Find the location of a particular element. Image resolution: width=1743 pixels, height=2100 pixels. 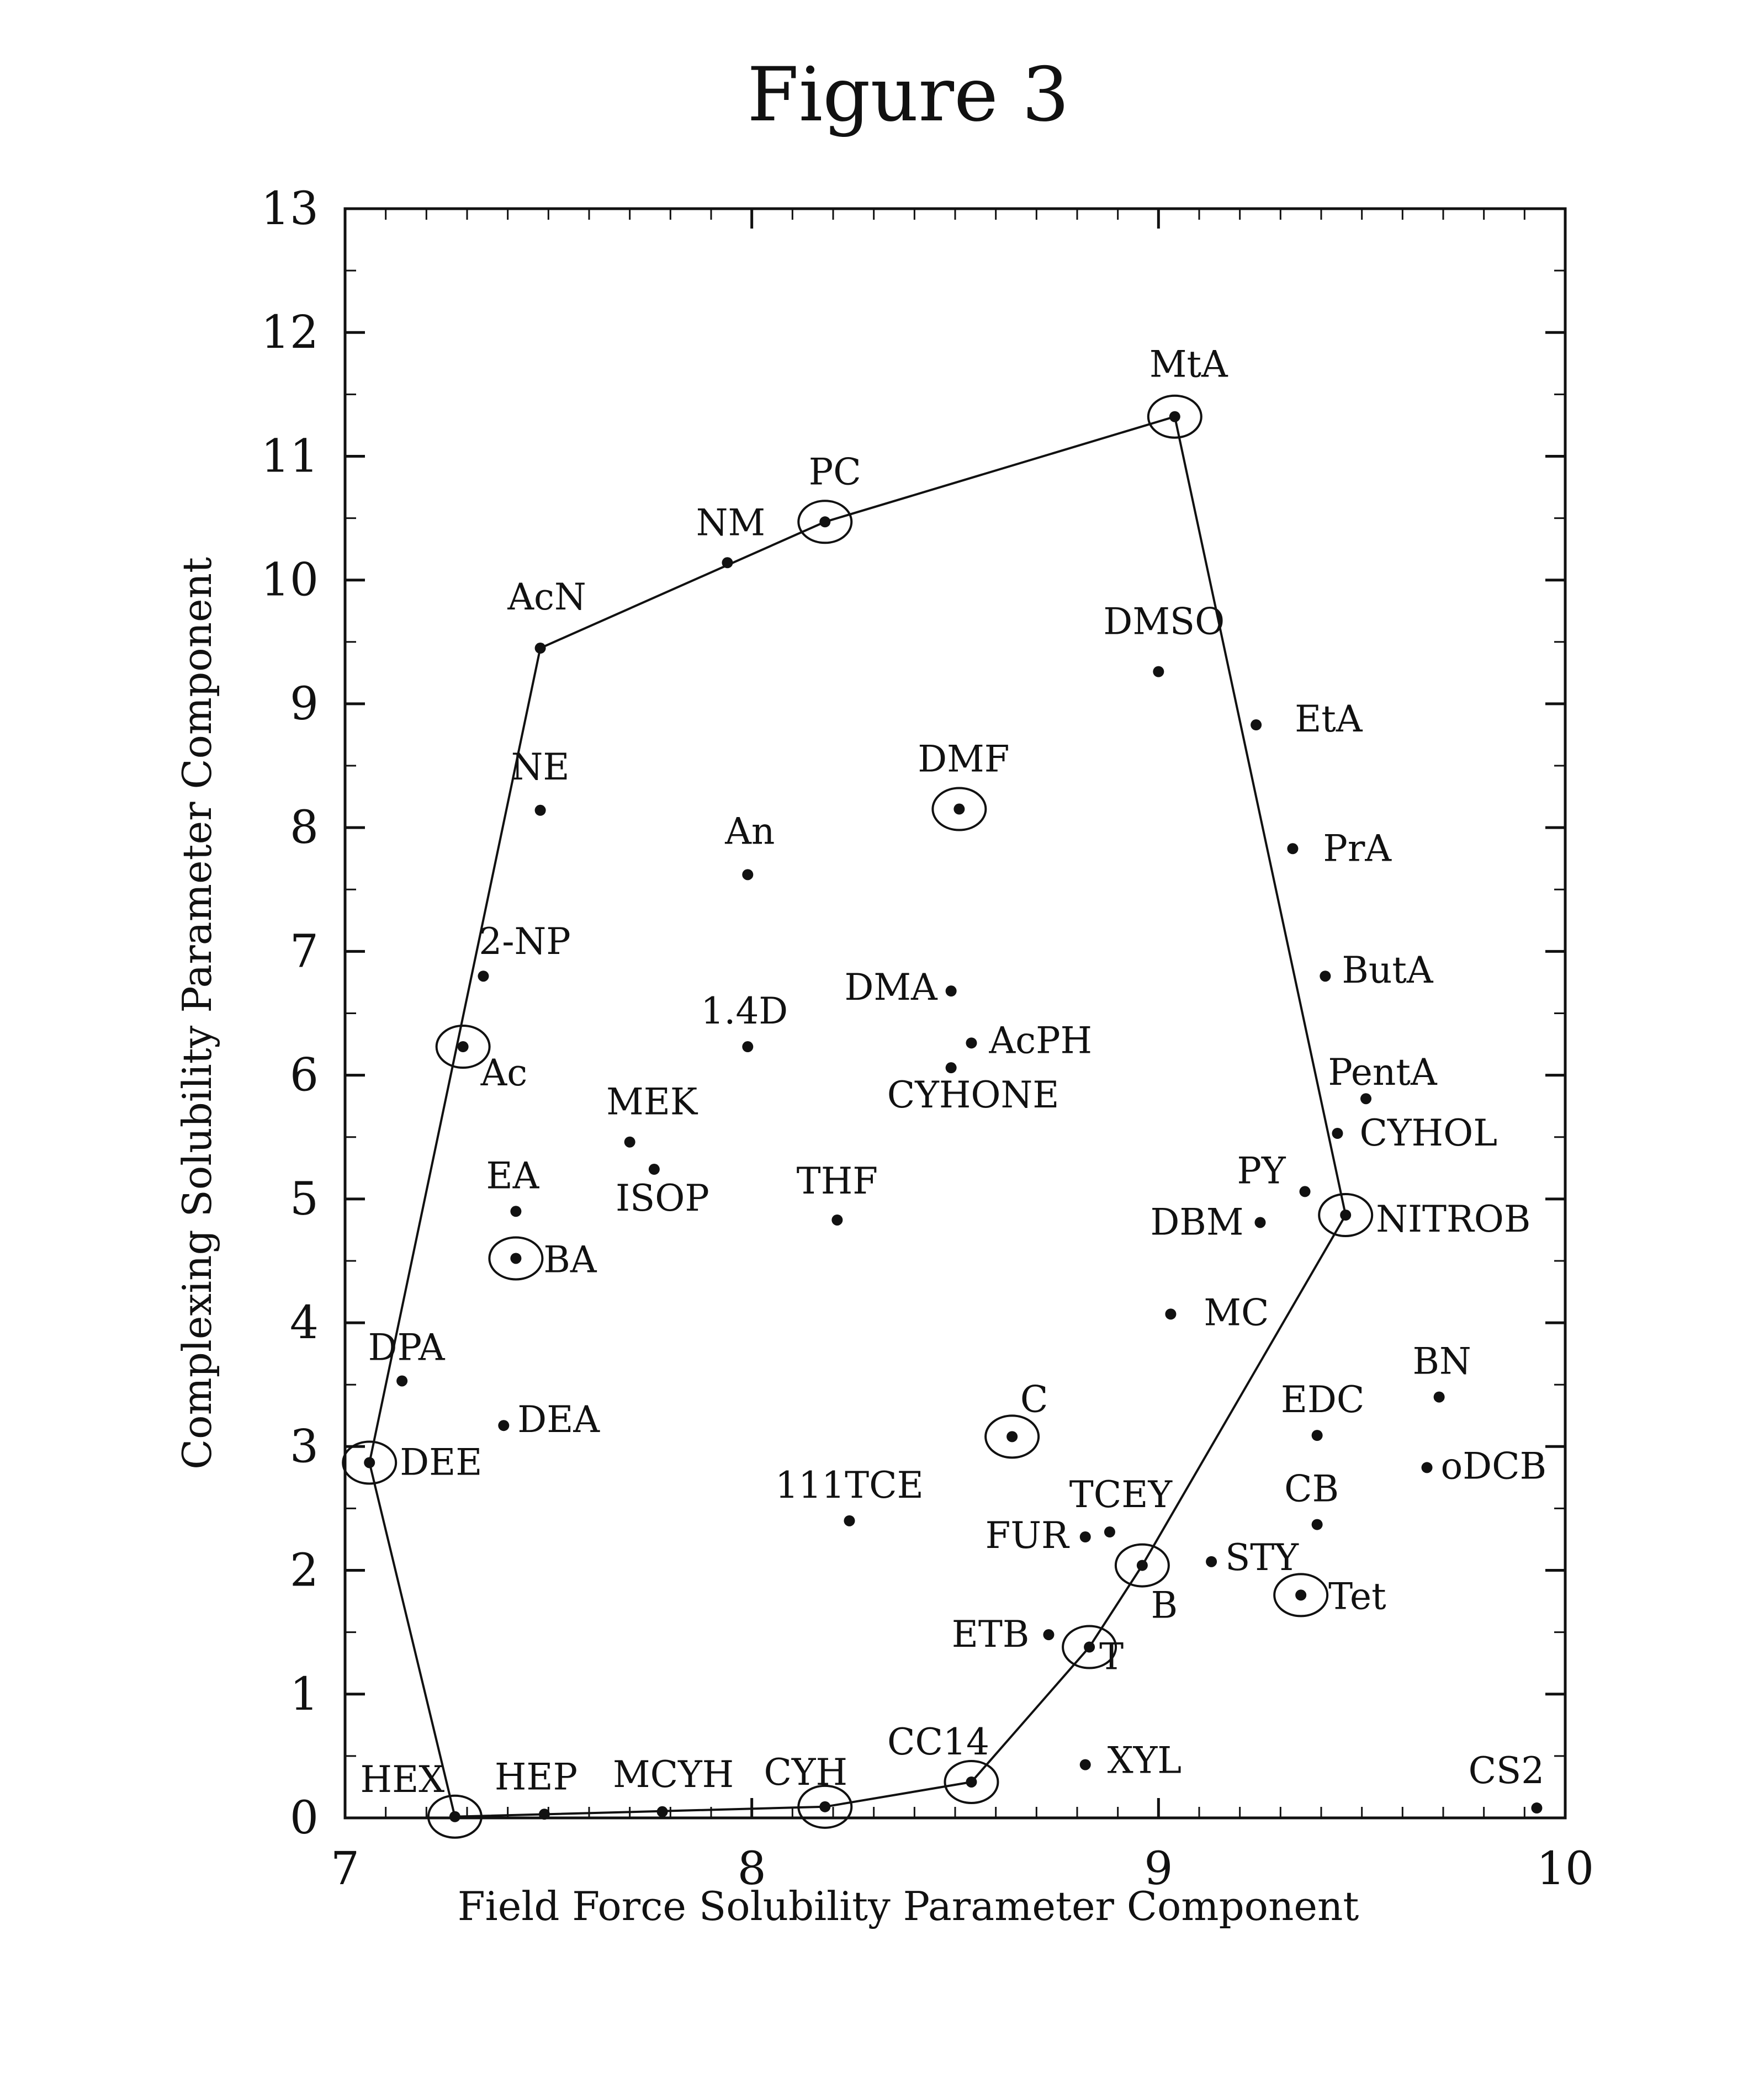

y-tick-label: 7 is located at coordinates (304, 951).